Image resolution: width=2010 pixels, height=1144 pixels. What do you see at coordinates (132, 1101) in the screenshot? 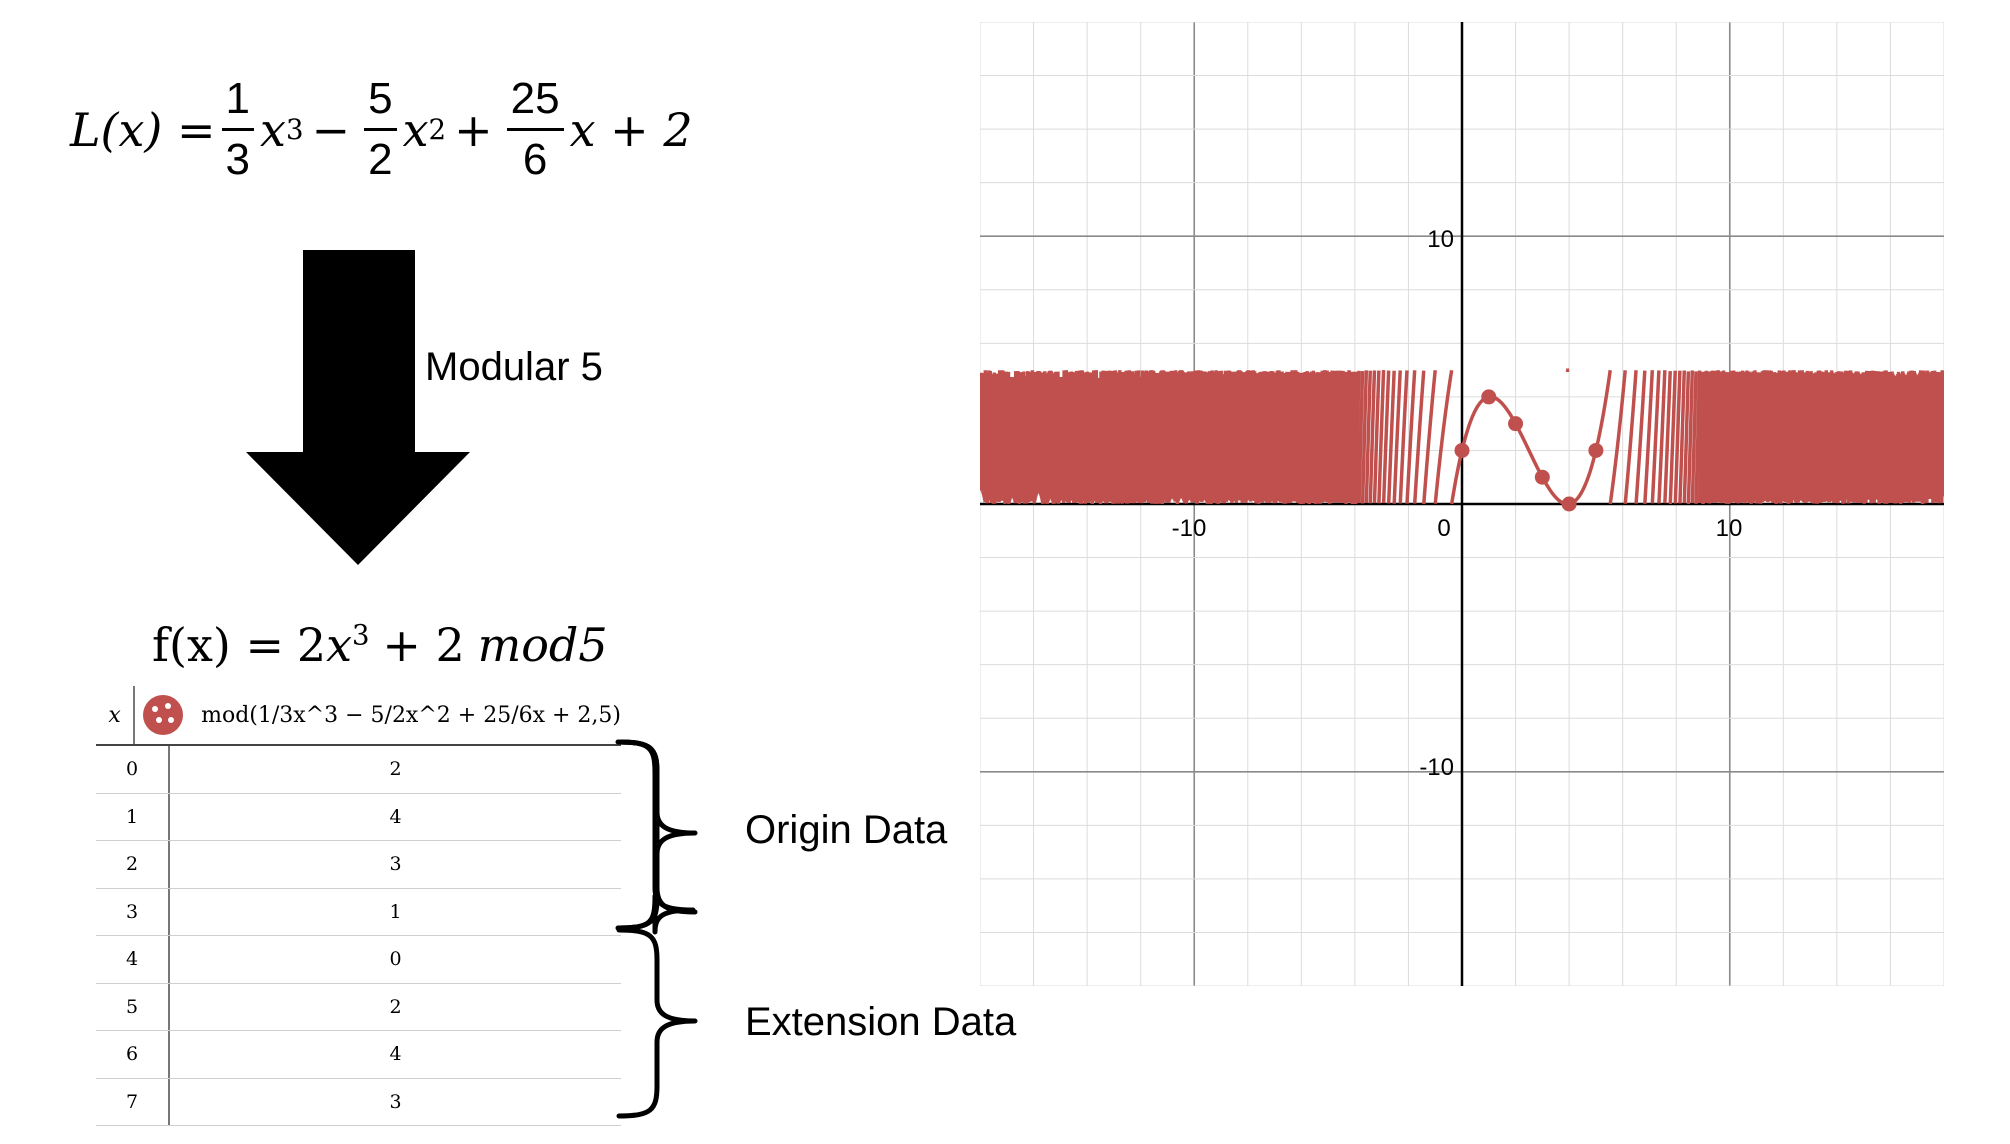
I see `cell-x: 7` at bounding box center [132, 1101].